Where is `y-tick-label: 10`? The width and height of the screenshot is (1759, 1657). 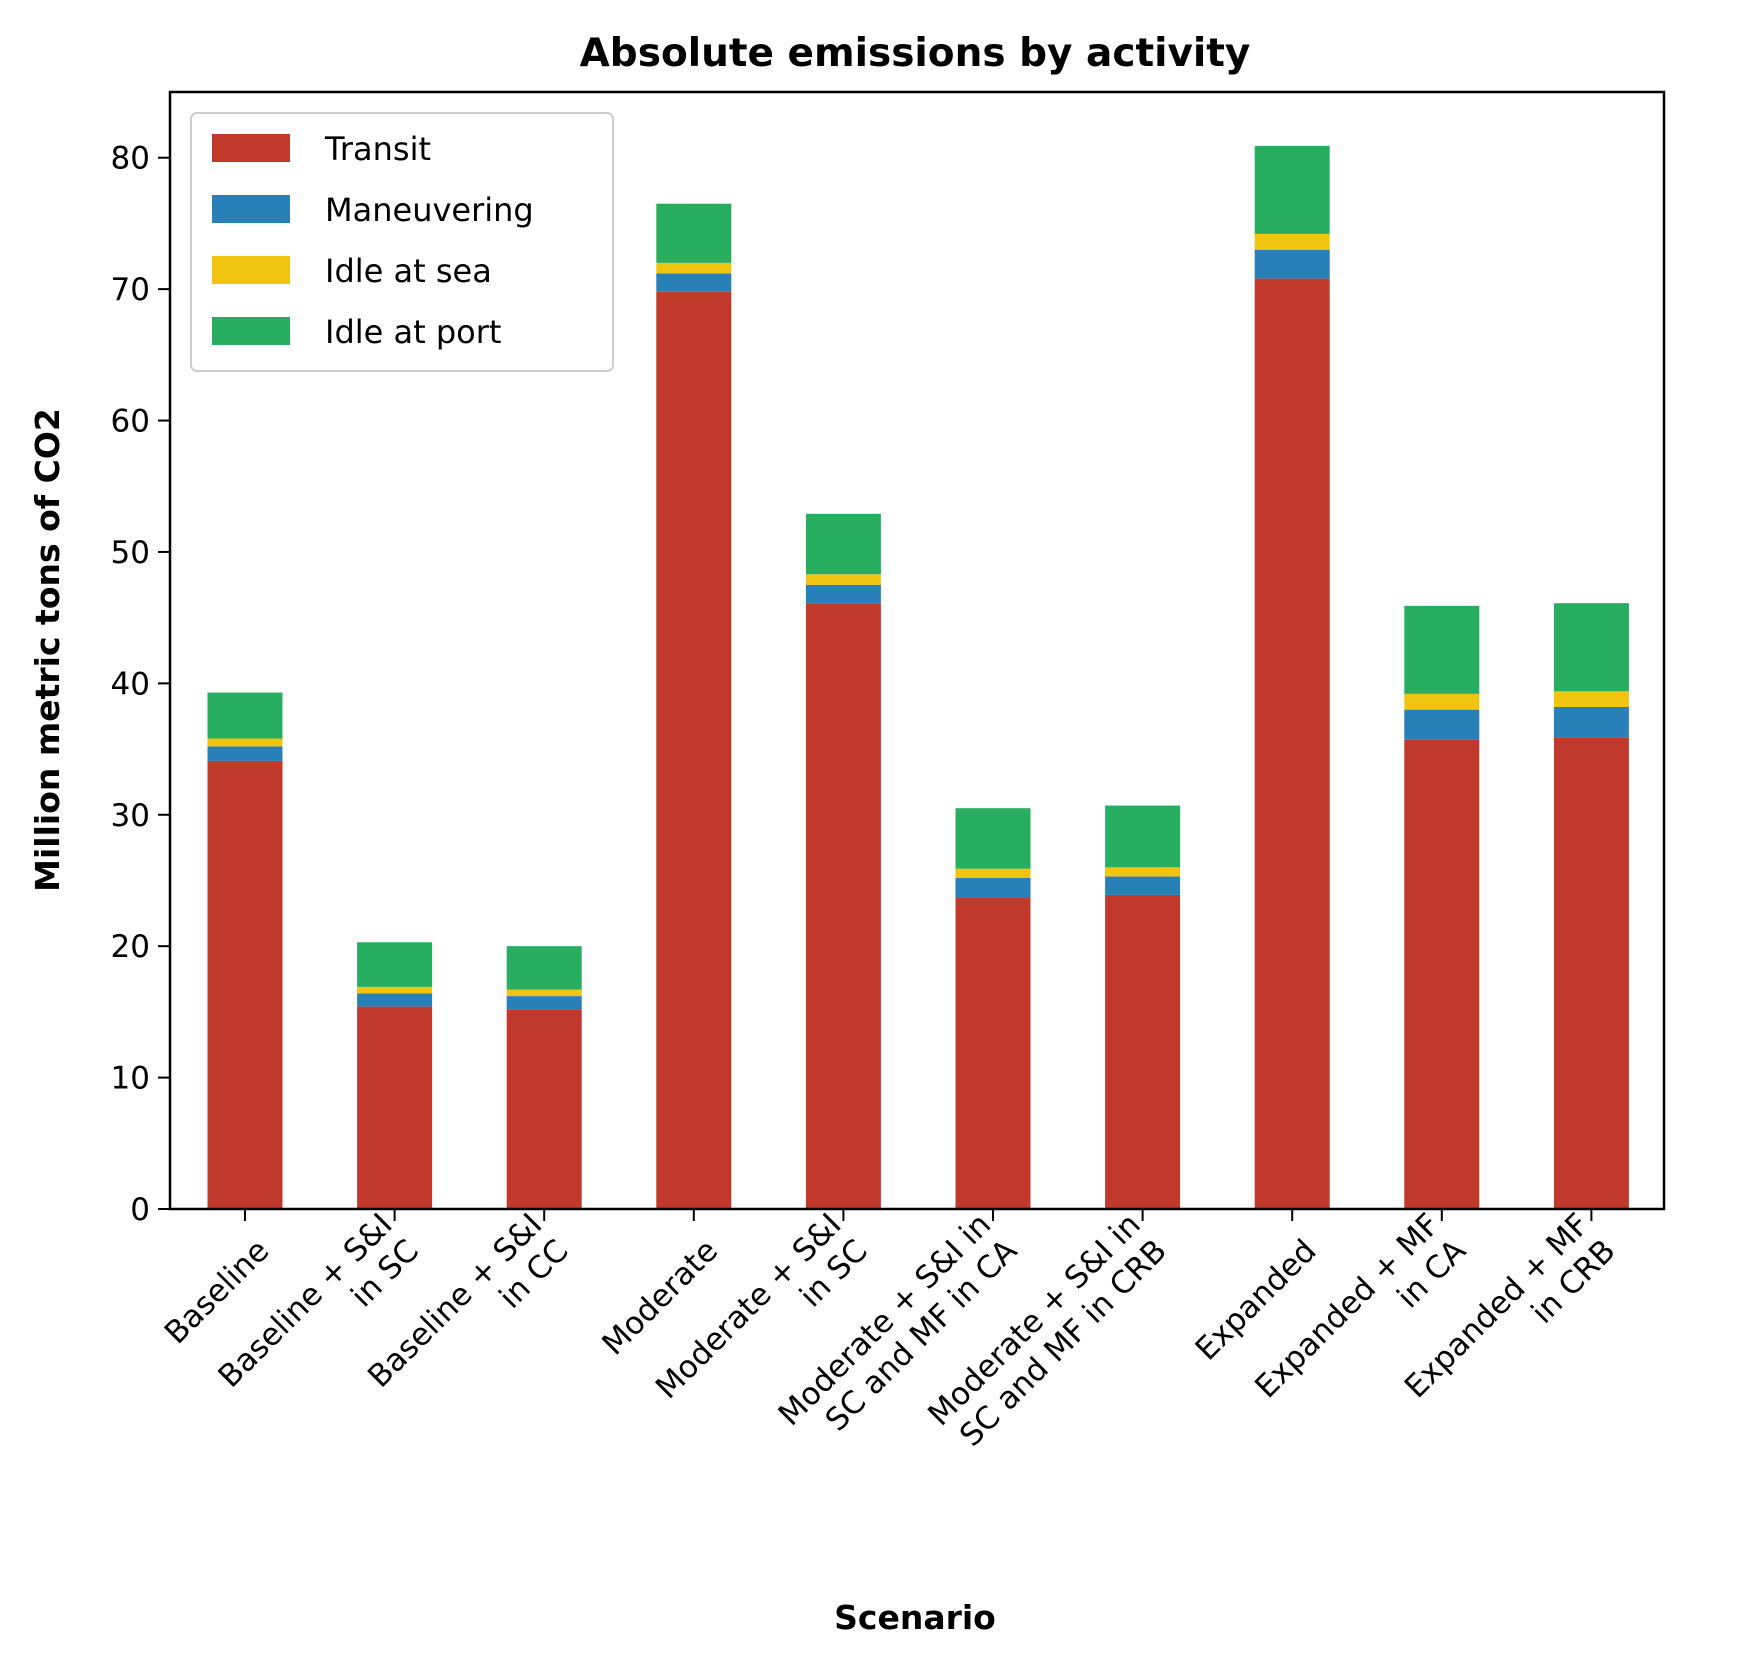 y-tick-label: 10 is located at coordinates (130, 1079).